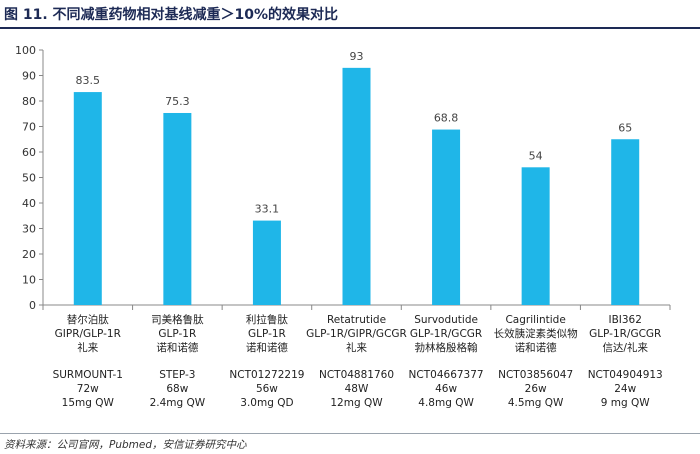 Image resolution: width=700 pixels, height=454 pixels. What do you see at coordinates (350, 28) in the screenshot?
I see `title-divider` at bounding box center [350, 28].